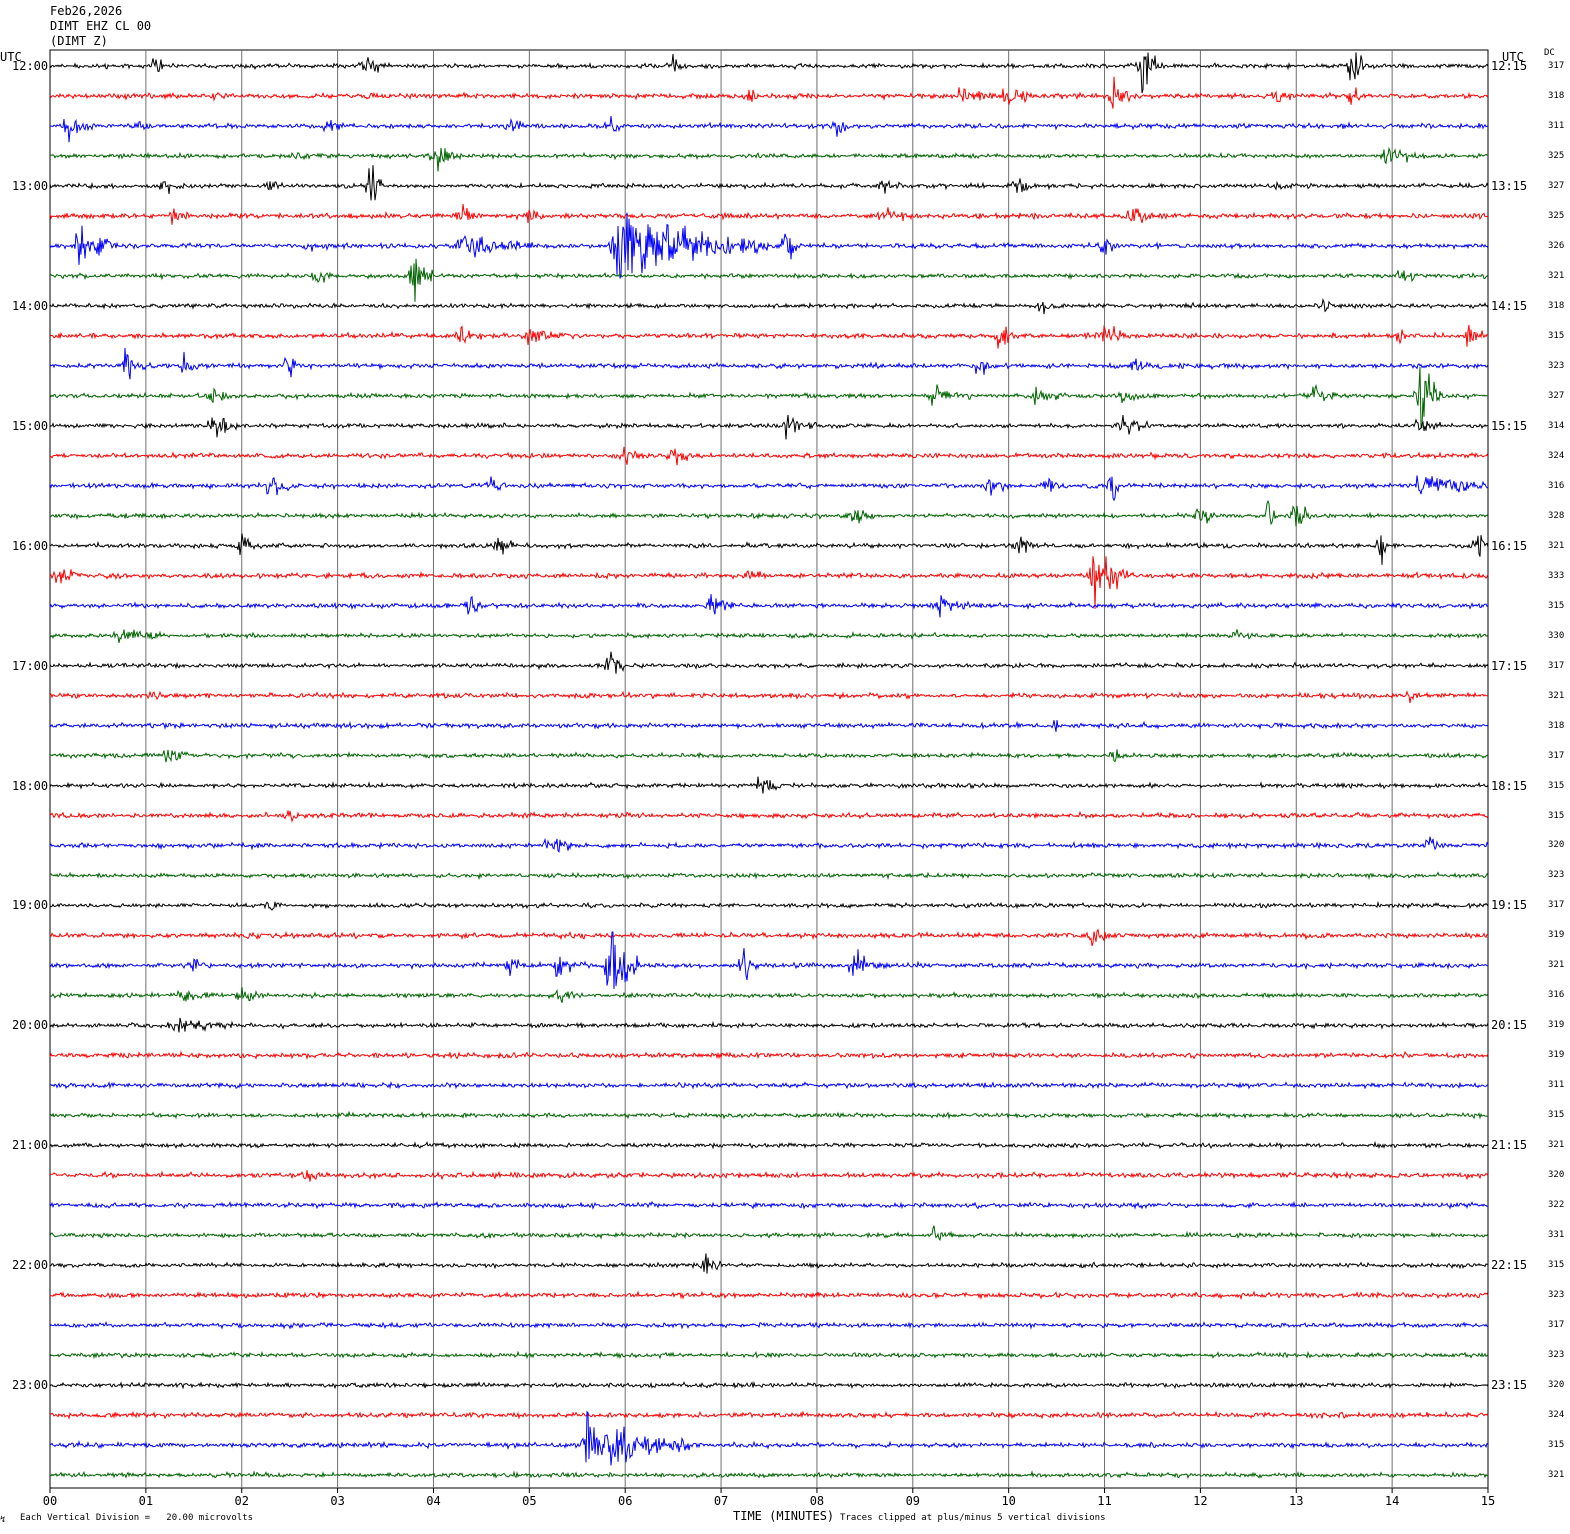 This screenshot has height=1534, width=1570. I want to click on dc-offset-label: 316, so click(1556, 995).